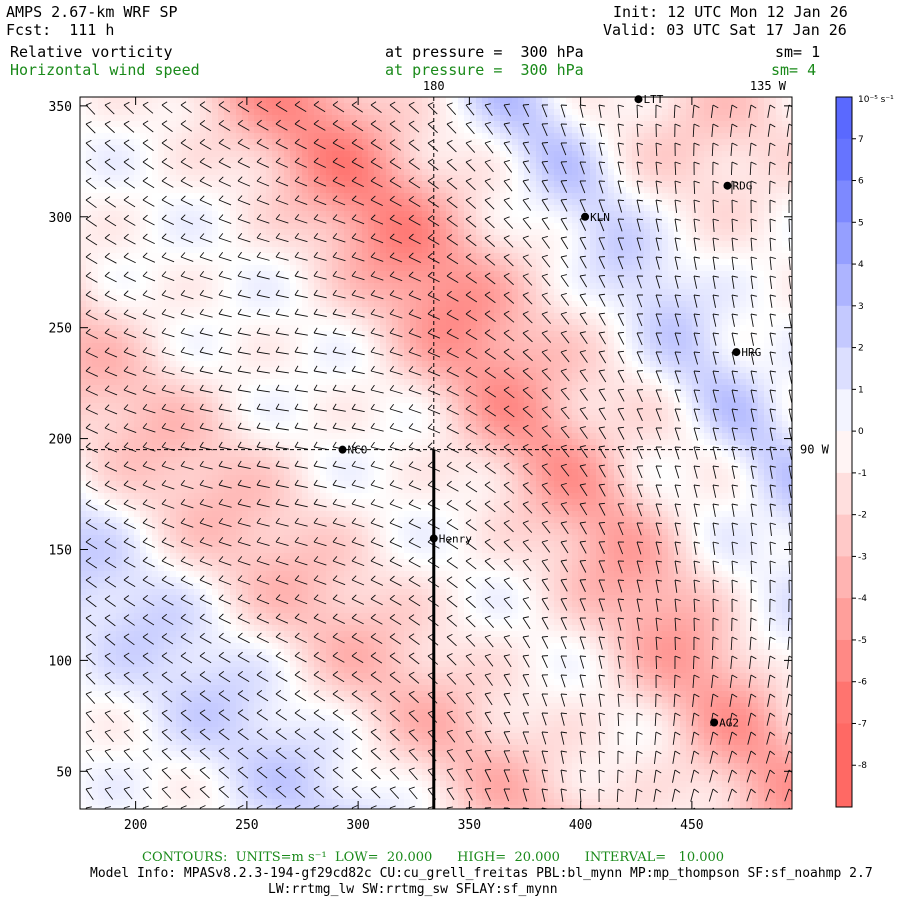 Image resolution: width=900 pixels, height=900 pixels. What do you see at coordinates (60, 329) in the screenshot?
I see `y-tick-label: 250` at bounding box center [60, 329].